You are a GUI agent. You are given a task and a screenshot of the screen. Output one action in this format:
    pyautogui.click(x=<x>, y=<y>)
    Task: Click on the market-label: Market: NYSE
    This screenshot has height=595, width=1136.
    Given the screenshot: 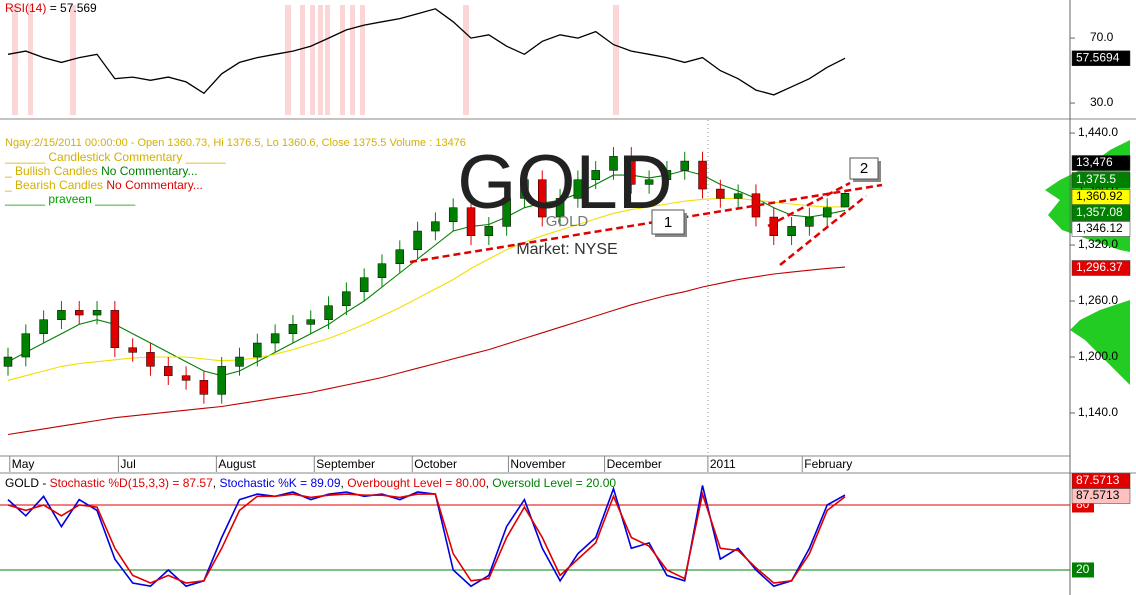 What is the action you would take?
    pyautogui.click(x=566, y=249)
    